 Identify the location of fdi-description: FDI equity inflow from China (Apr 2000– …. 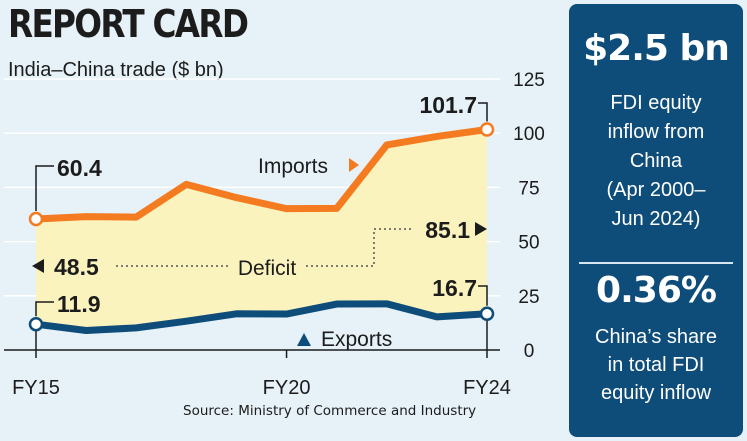
(656, 161).